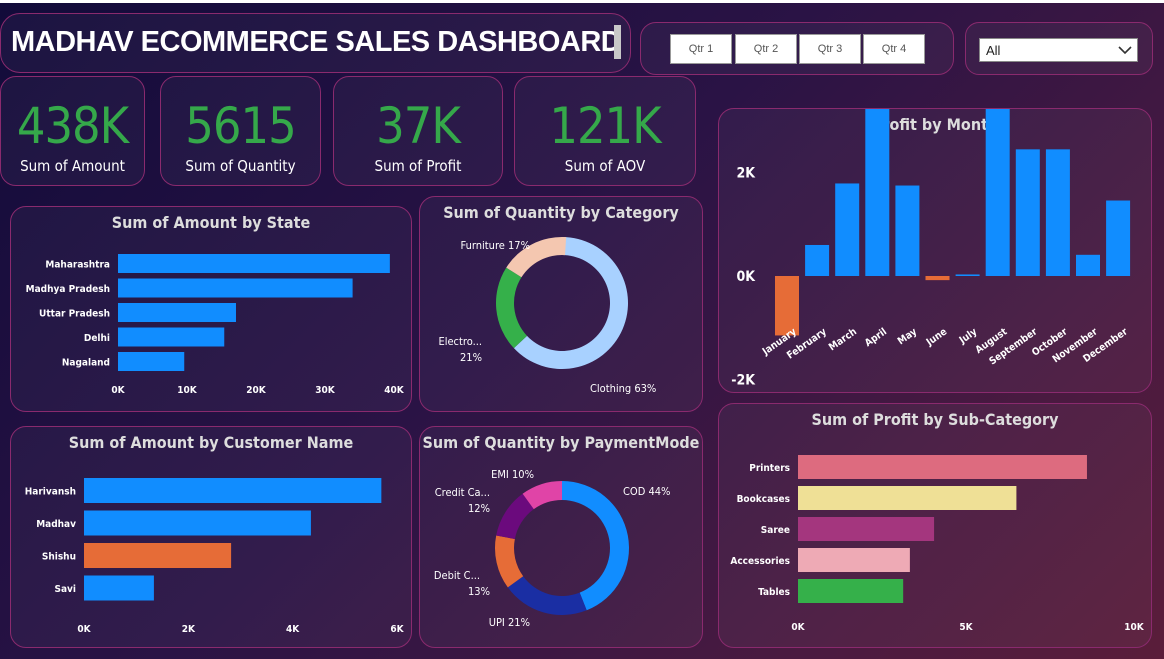 The height and width of the screenshot is (659, 1164). I want to click on kpi-label: Sum of Quantity, so click(240, 166).